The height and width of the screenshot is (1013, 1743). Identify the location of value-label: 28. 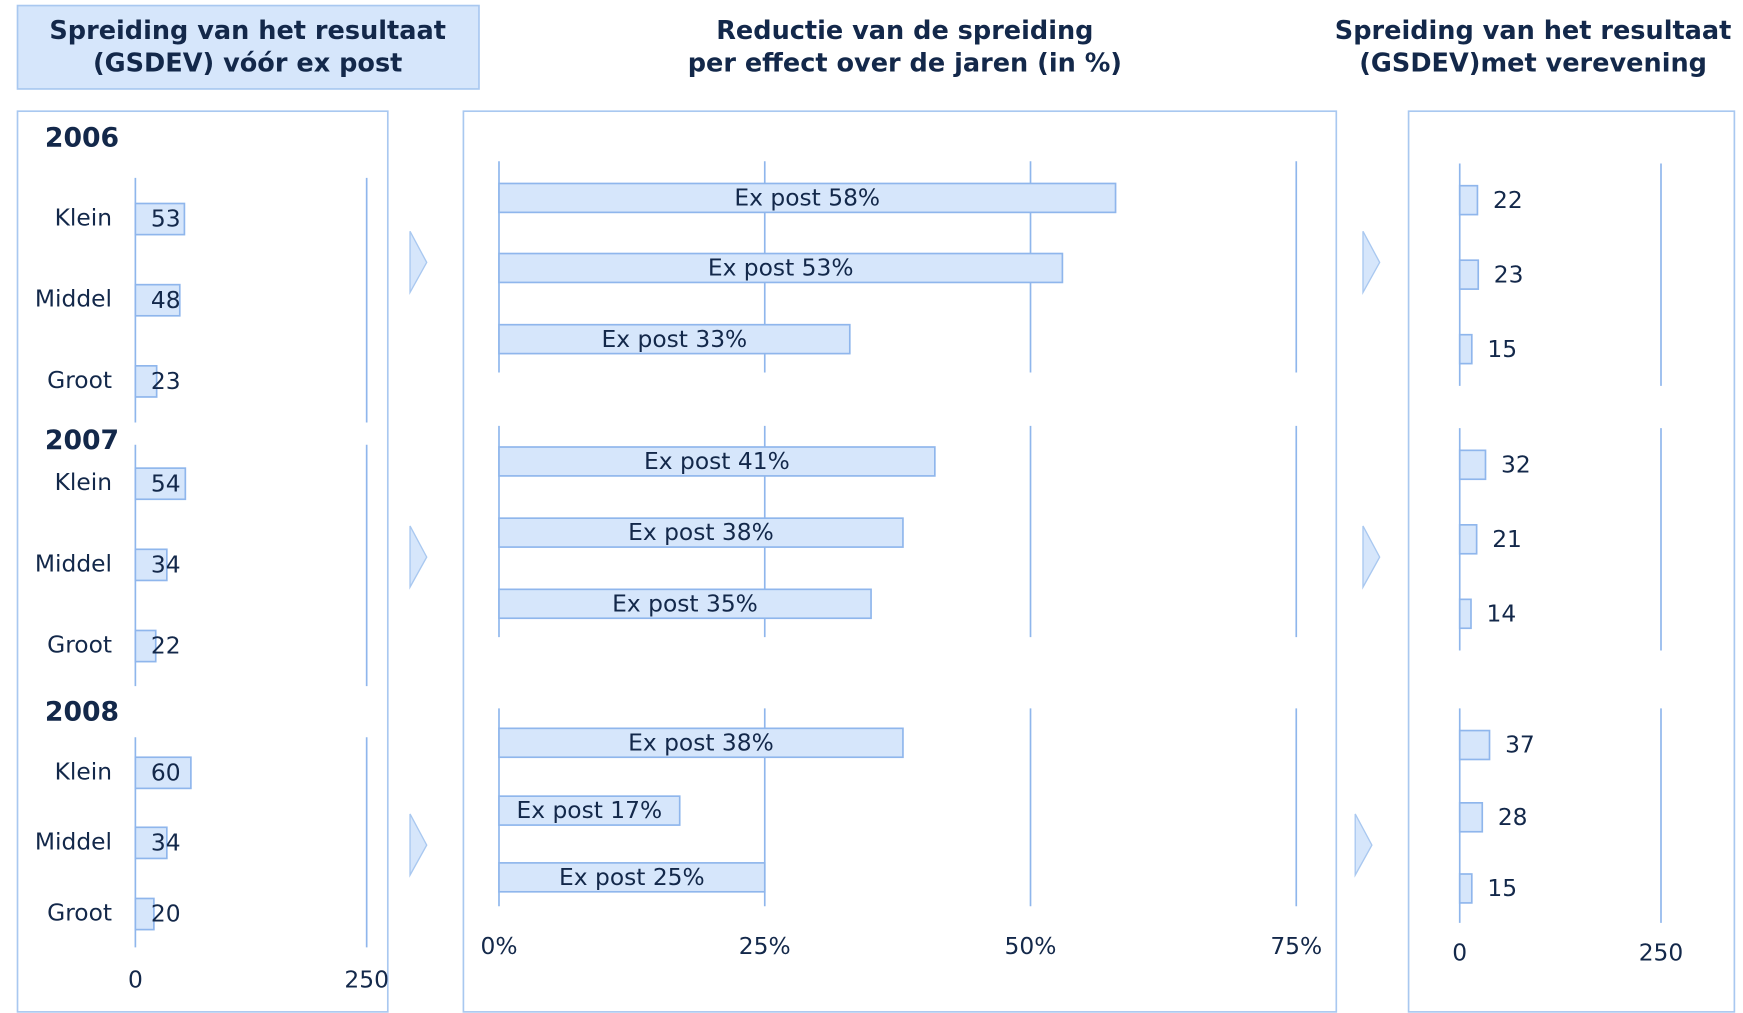
(1513, 817).